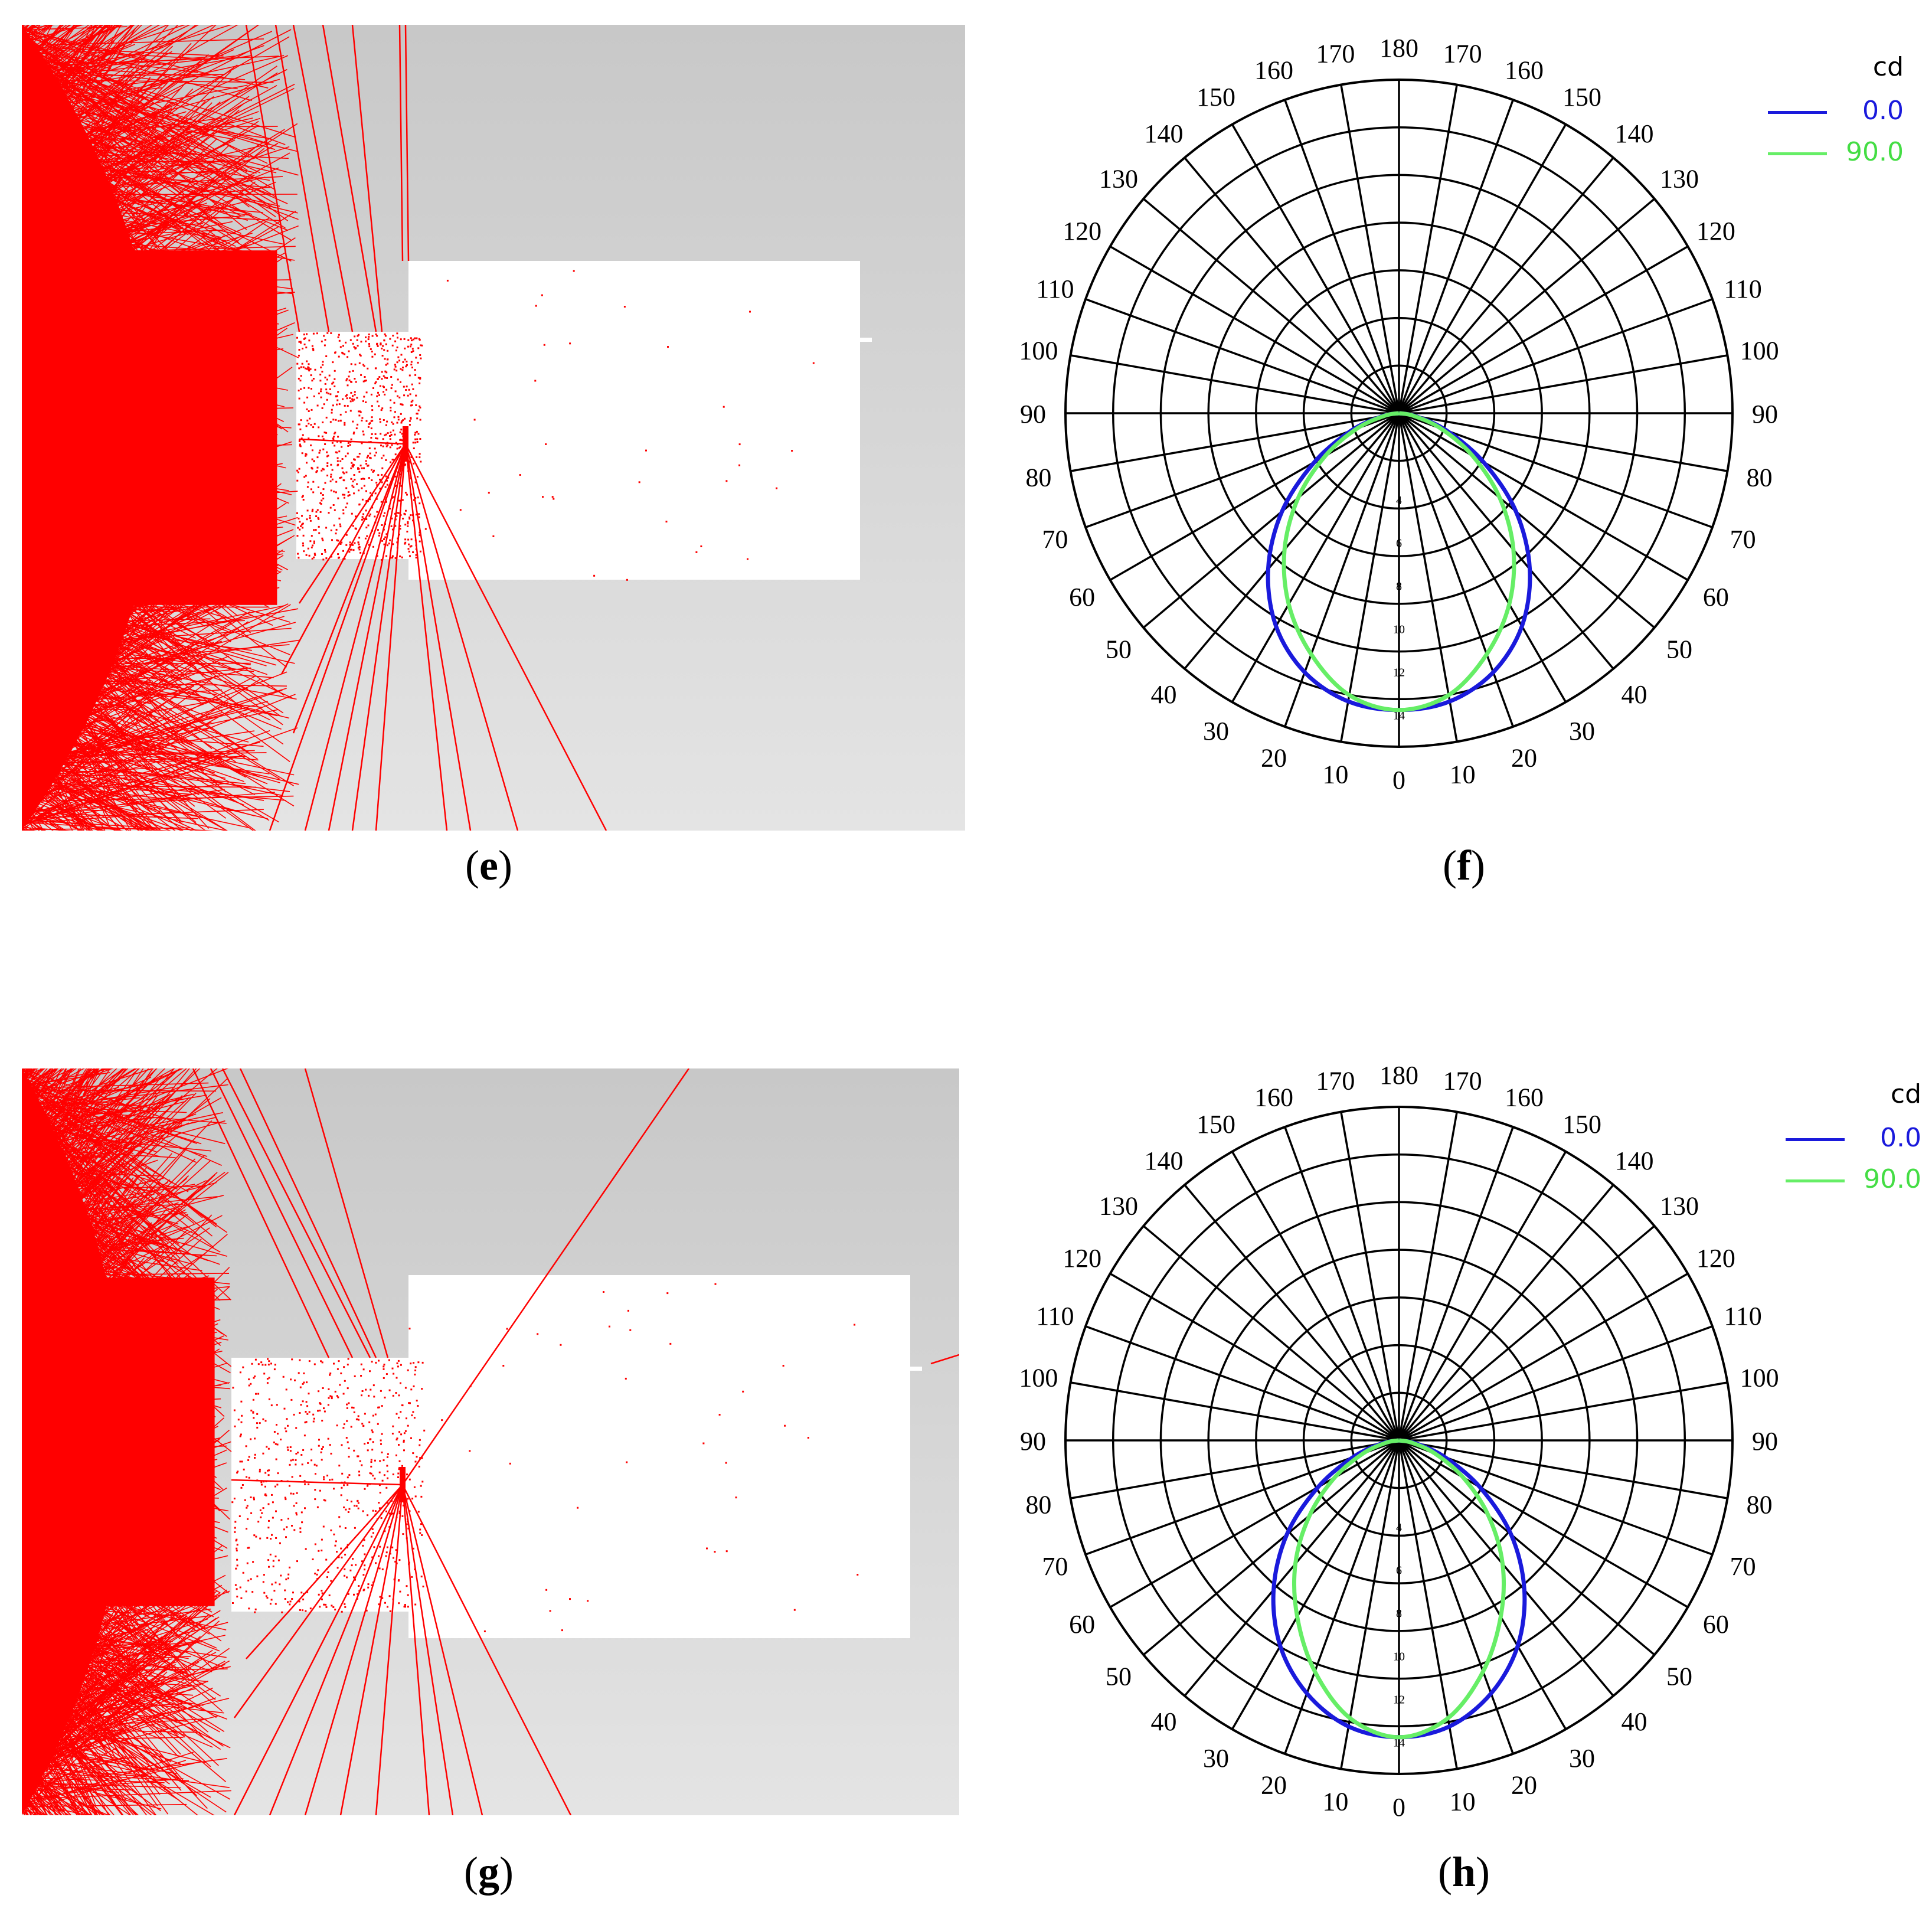  I want to click on polar-radius-label: 12, so click(1399, 1699).